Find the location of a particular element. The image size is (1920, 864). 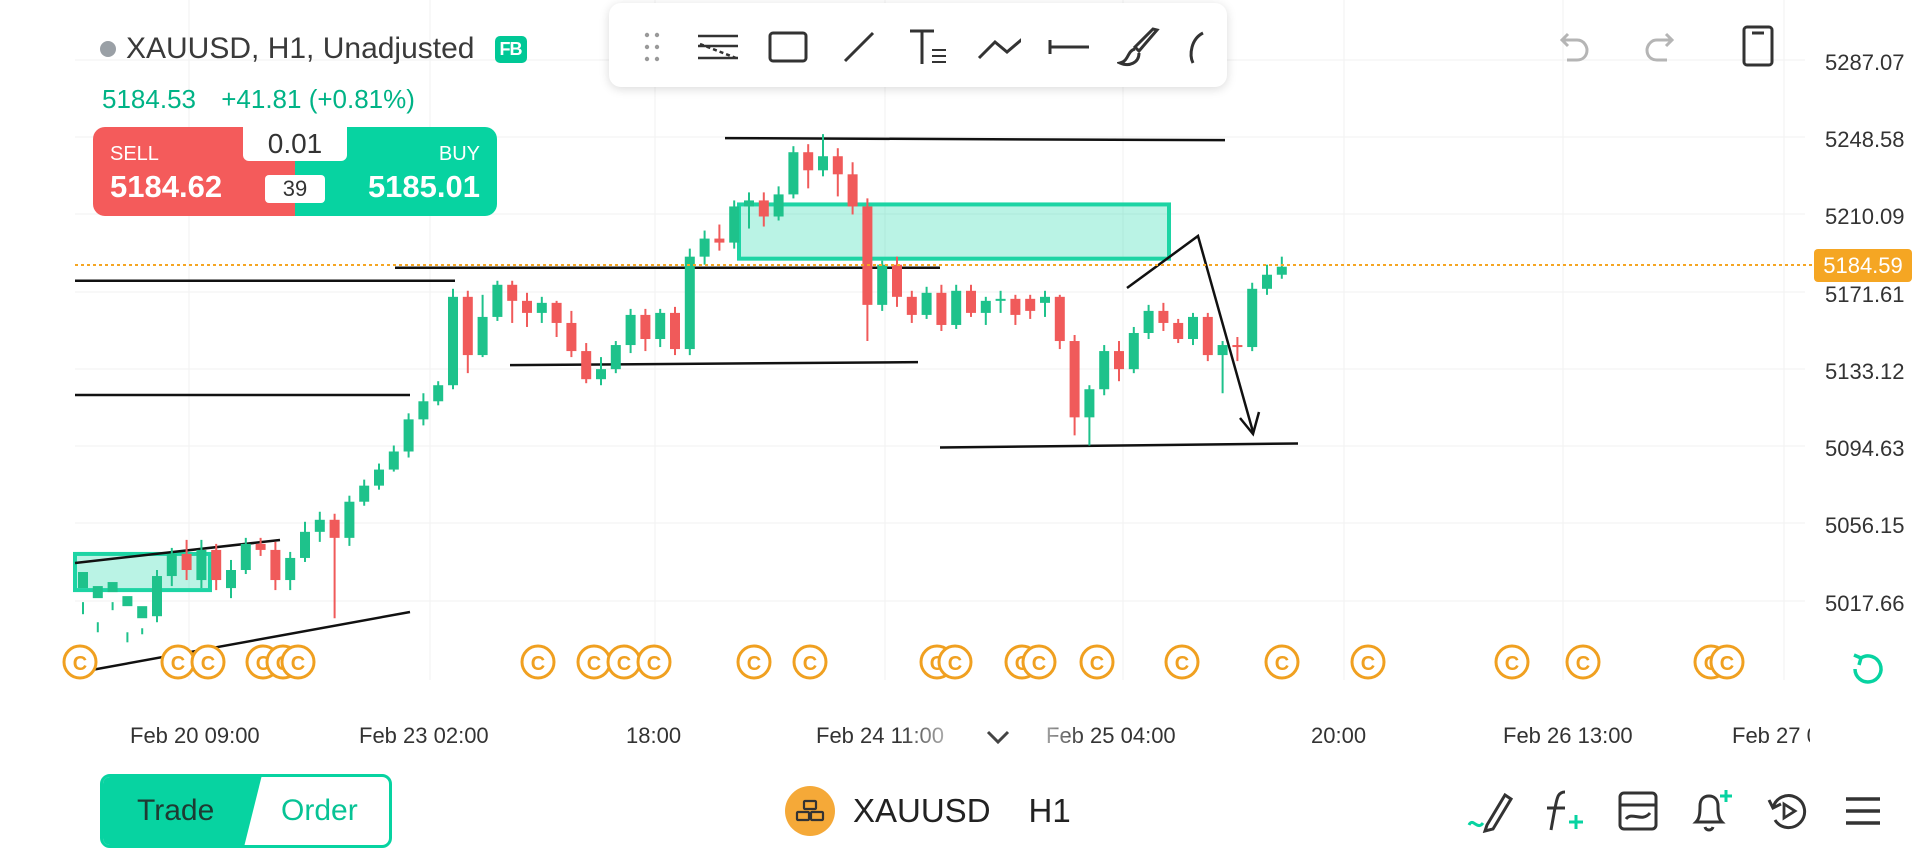

tab-trade: Trade is located at coordinates (188, 811).